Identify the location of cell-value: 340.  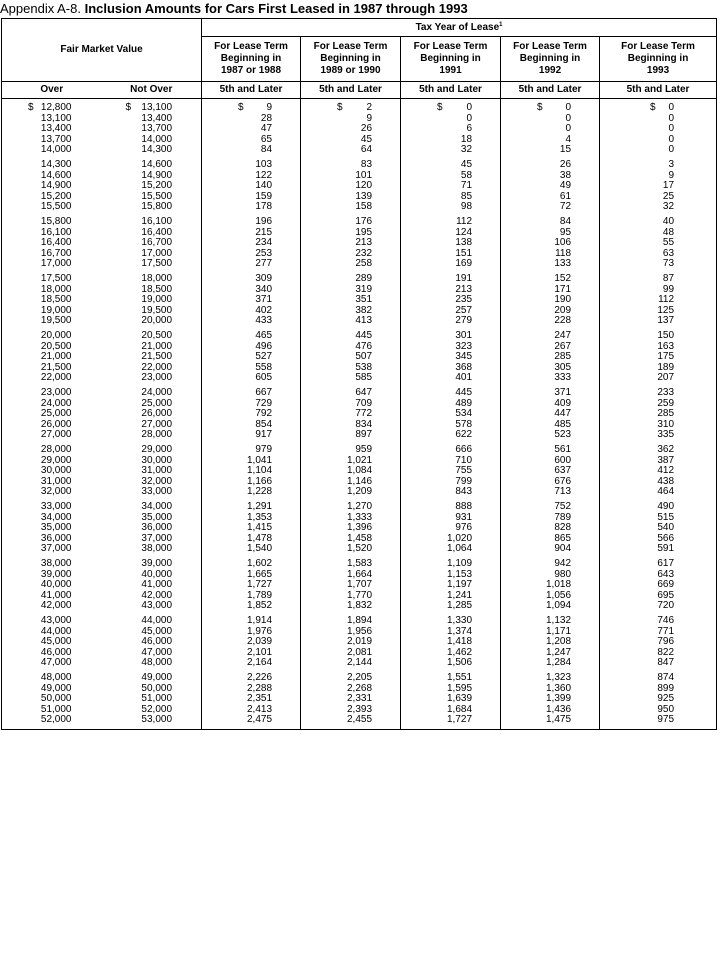
(264, 289).